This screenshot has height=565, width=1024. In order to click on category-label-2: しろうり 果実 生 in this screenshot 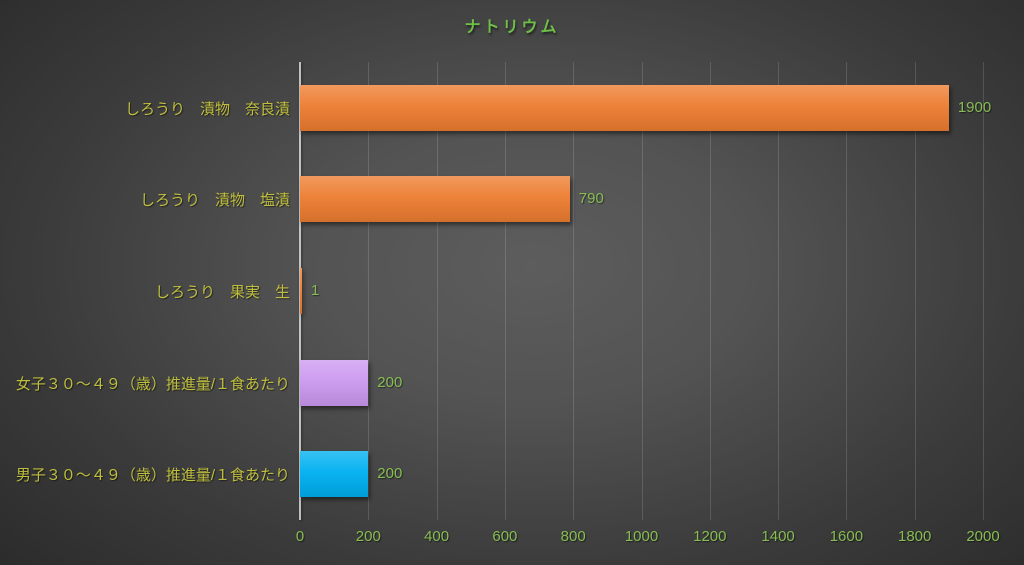, I will do `click(222, 292)`.